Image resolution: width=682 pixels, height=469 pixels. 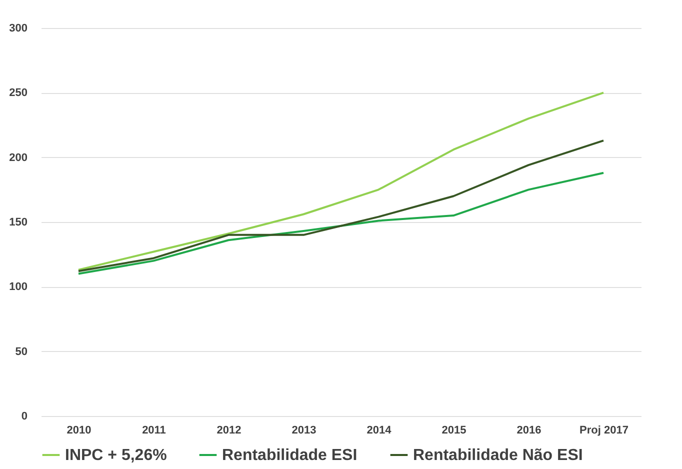 I want to click on legend-label: INPC + 5,26%, so click(x=116, y=455).